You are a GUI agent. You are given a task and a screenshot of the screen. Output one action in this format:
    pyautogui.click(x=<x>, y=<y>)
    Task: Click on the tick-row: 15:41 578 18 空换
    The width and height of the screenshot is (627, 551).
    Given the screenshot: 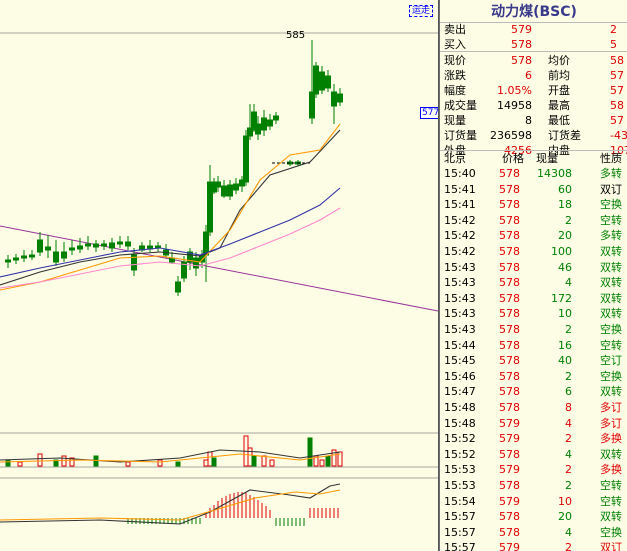 What is the action you would take?
    pyautogui.click(x=533, y=204)
    